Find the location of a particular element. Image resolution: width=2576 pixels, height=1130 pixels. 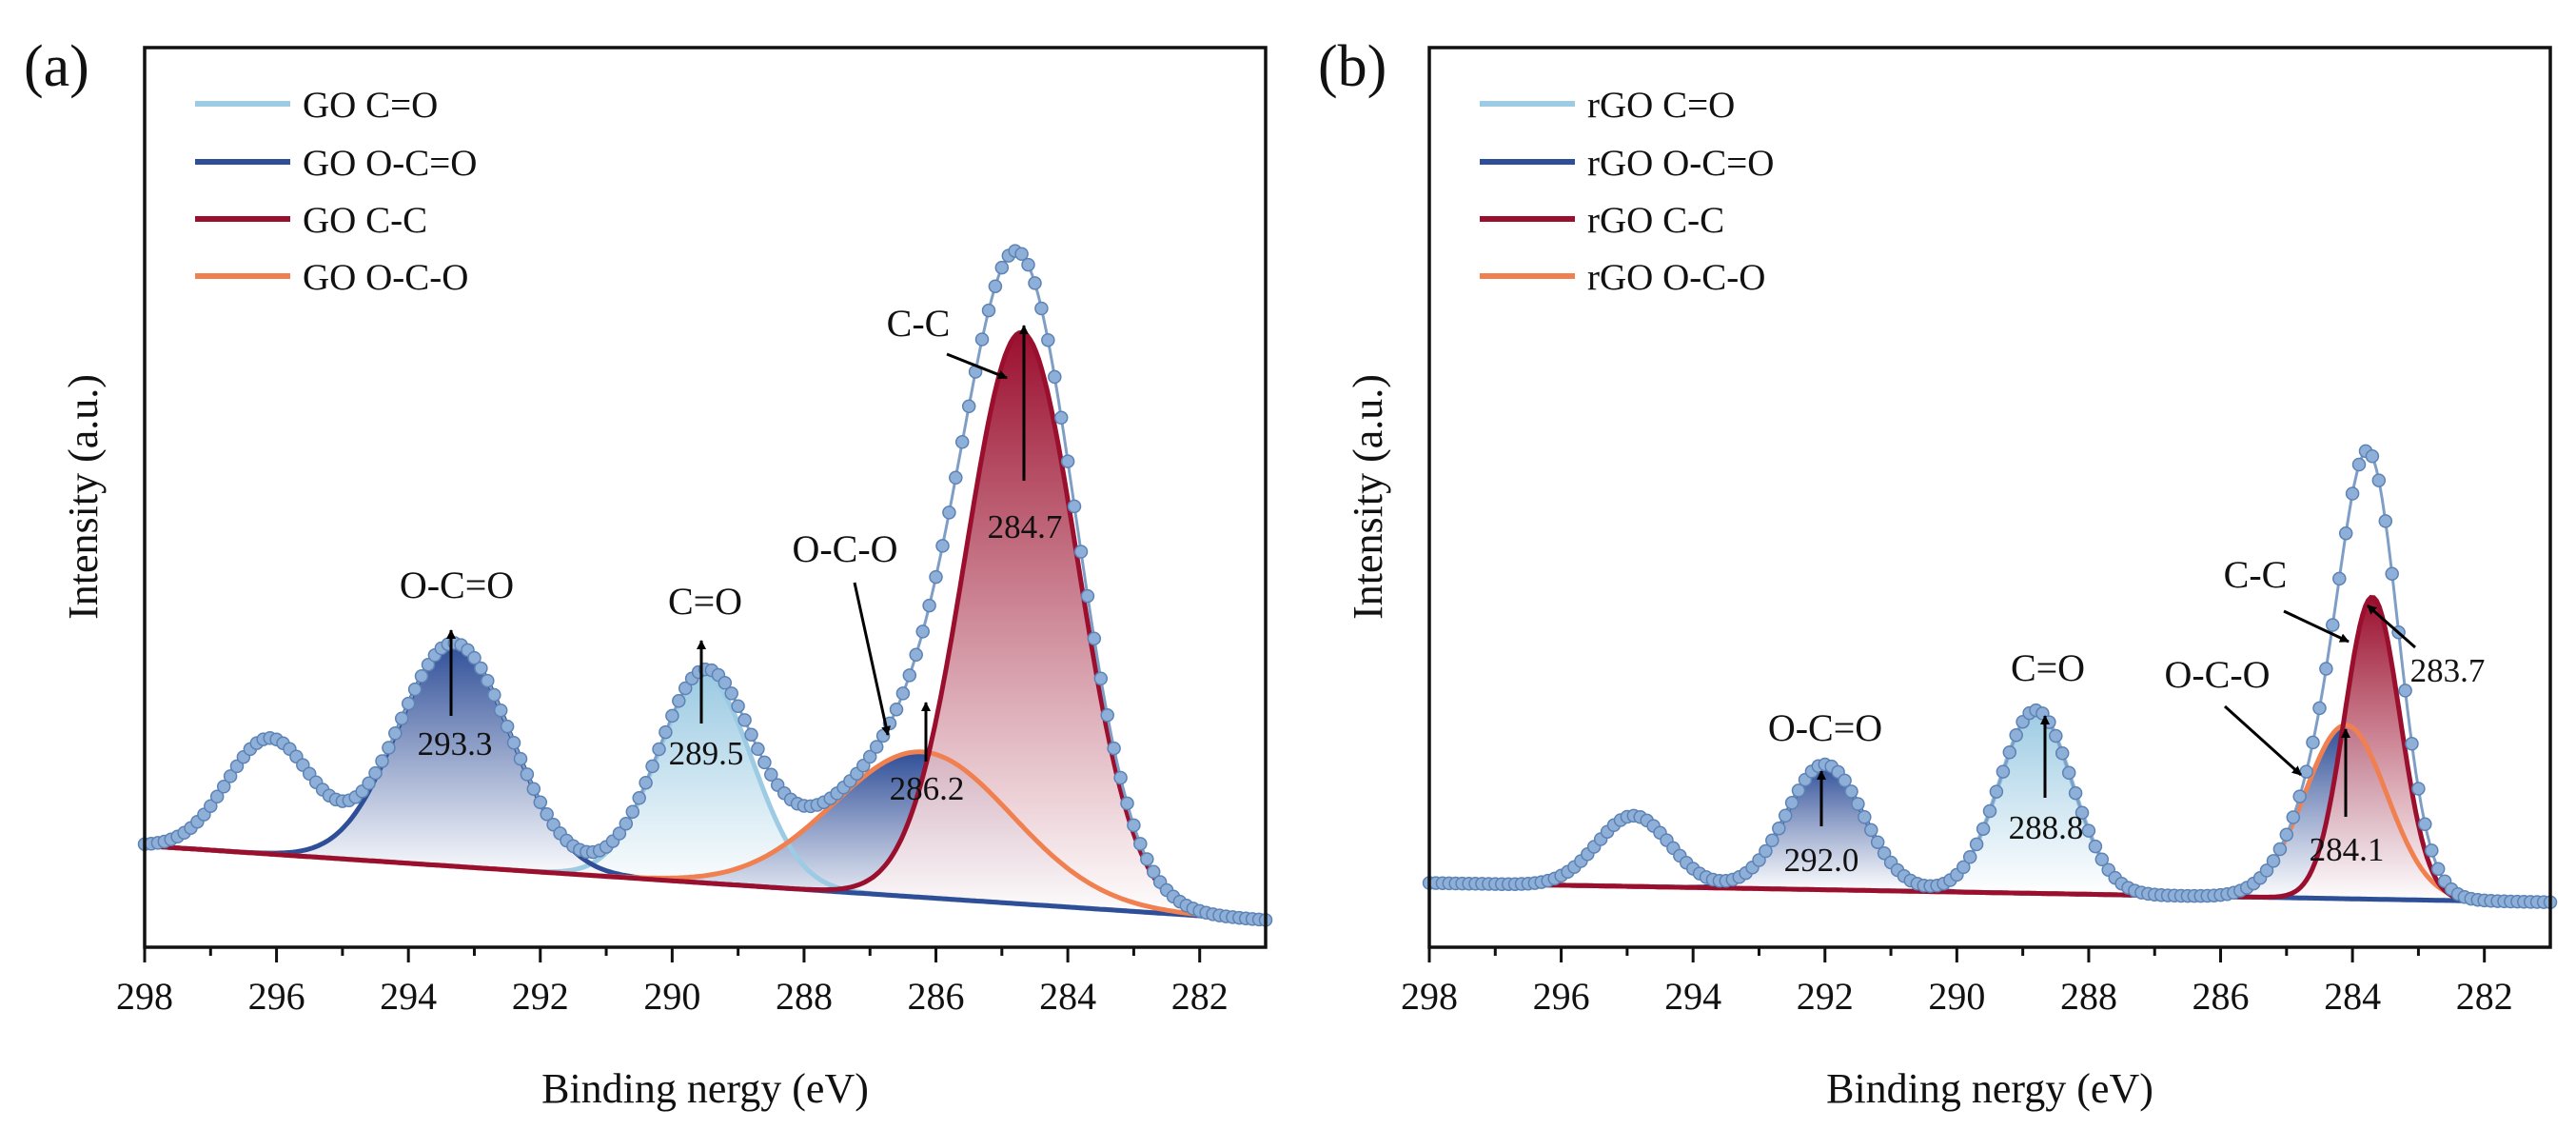

peak-value-o-c-eq-o: 293.3 is located at coordinates (455, 744).